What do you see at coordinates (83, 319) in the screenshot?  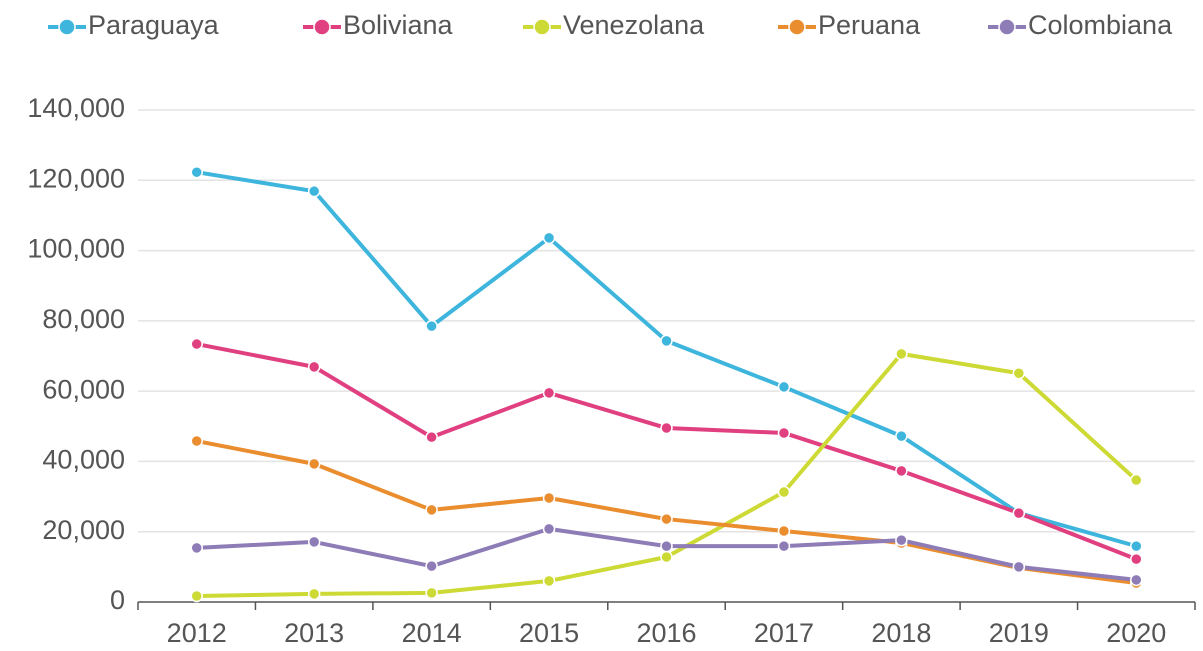 I see `y-tick-label: 80,000` at bounding box center [83, 319].